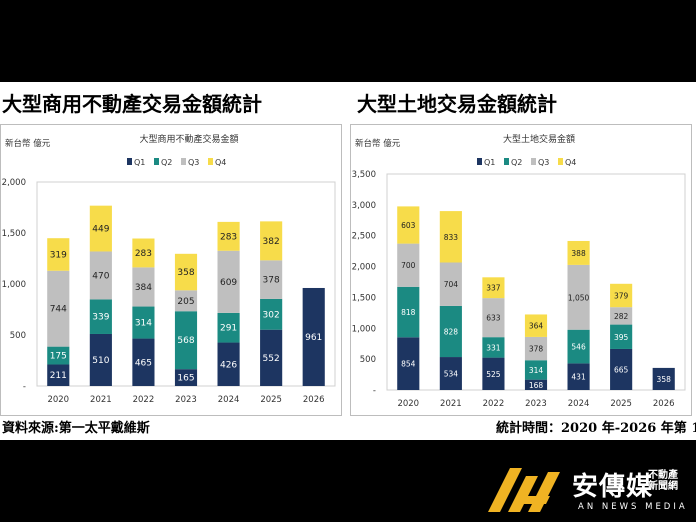  I want to click on data-label: 205, so click(185, 302).